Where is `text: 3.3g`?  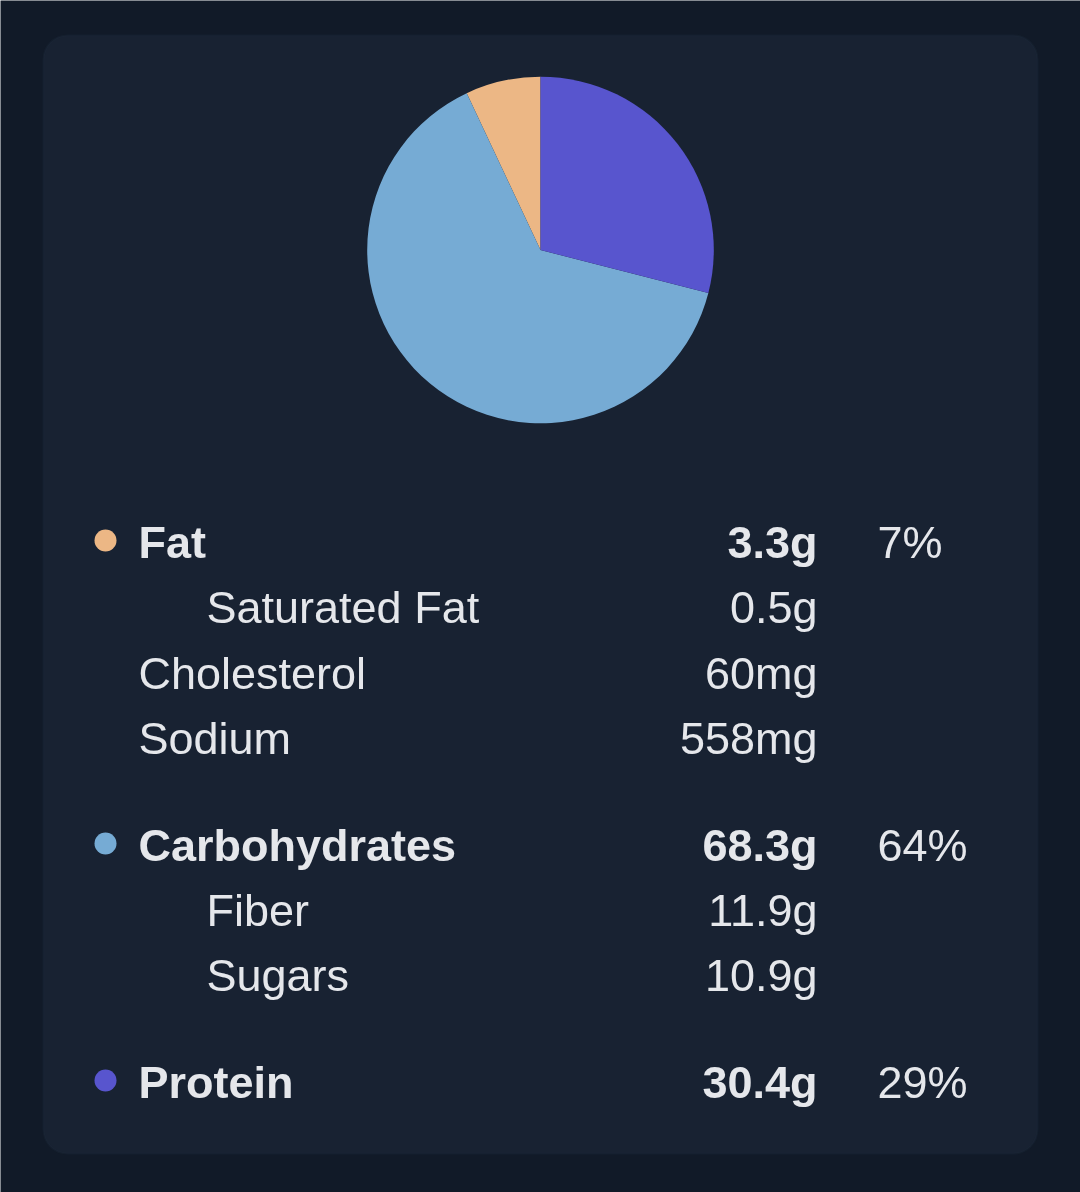 text: 3.3g is located at coordinates (772, 542).